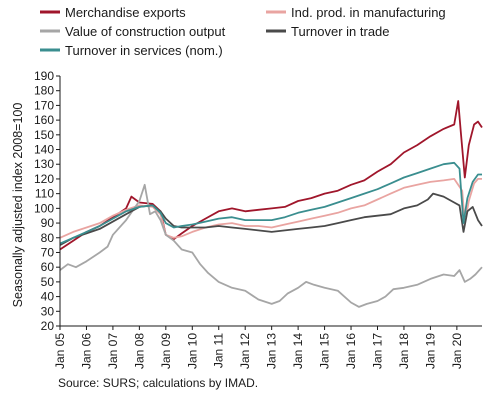  What do you see at coordinates (272, 351) in the screenshot?
I see `x-tick-label: Jan 13` at bounding box center [272, 351].